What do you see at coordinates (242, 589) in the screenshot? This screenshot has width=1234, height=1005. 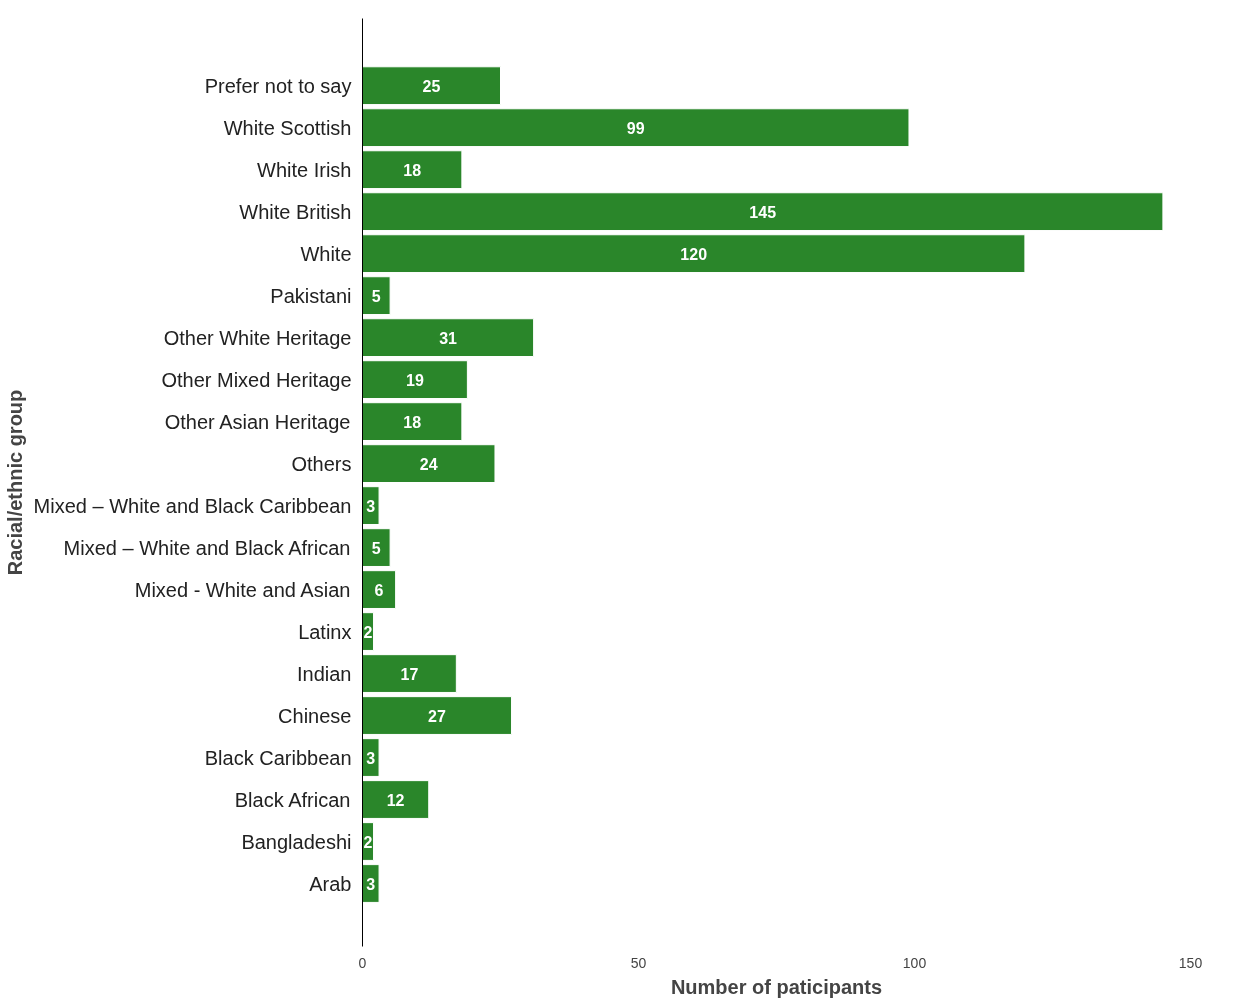 I see `y-tick-label: Mixed - White and Asian` at bounding box center [242, 589].